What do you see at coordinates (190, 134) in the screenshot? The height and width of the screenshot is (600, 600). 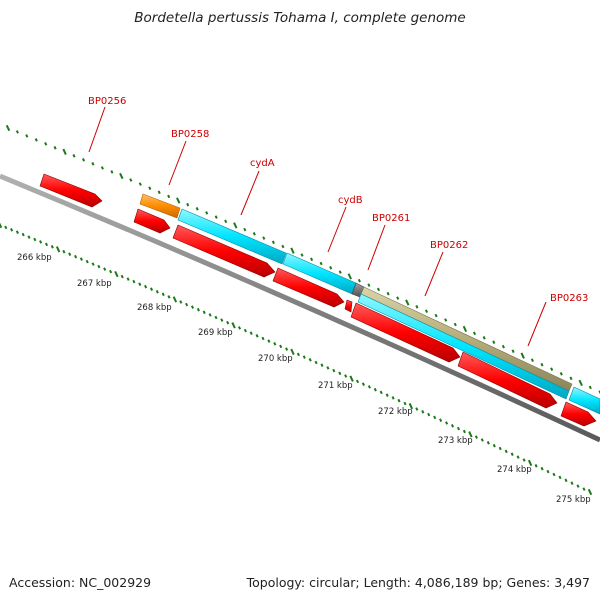 I see `gene-label-bp0258: BP0258` at bounding box center [190, 134].